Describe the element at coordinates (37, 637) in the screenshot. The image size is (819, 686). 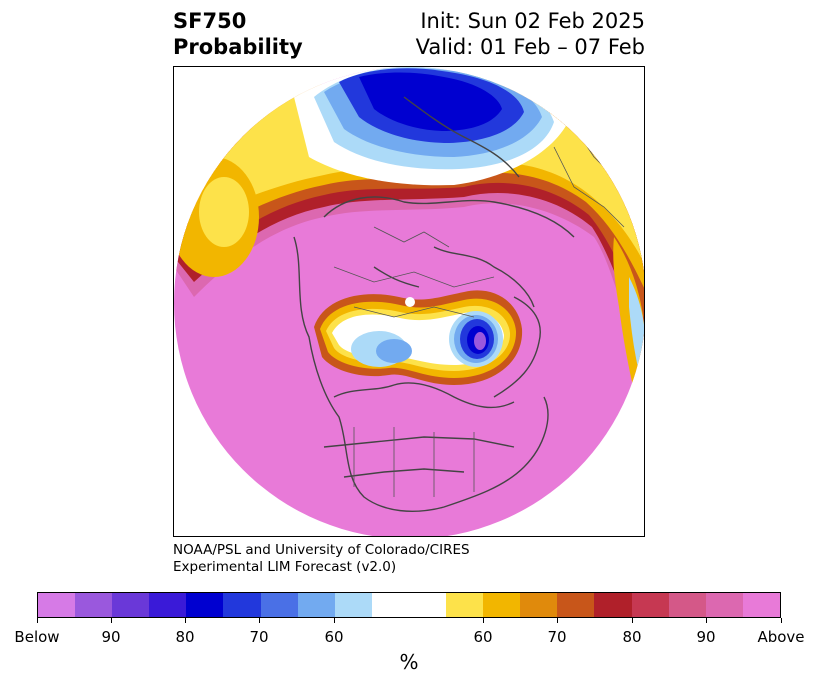
I see `colorbar-tick-label: Below` at that location.